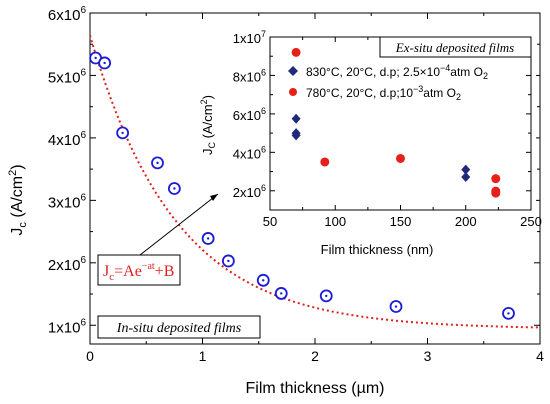  I want to click on main-y-tick-label: 2x10⁶, so click(67, 264).